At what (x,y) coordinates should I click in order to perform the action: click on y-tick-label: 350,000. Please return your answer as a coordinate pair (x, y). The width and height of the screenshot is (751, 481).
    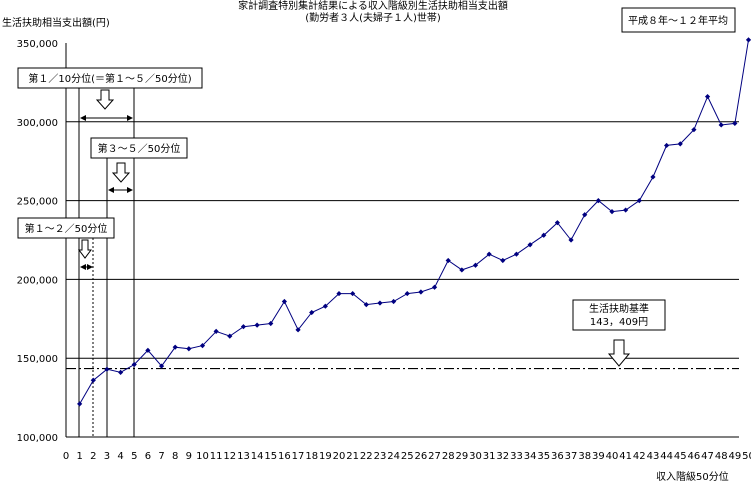
    Looking at the image, I should click on (37, 44).